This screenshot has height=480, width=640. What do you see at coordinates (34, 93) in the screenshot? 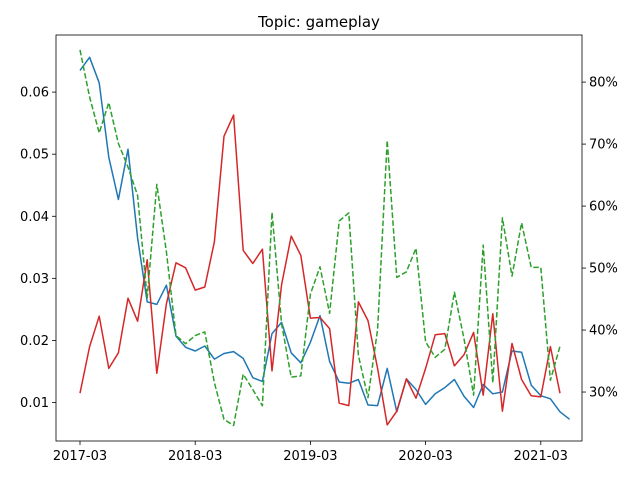
I see `y-left-tick-label-6: 0.06` at bounding box center [34, 93].